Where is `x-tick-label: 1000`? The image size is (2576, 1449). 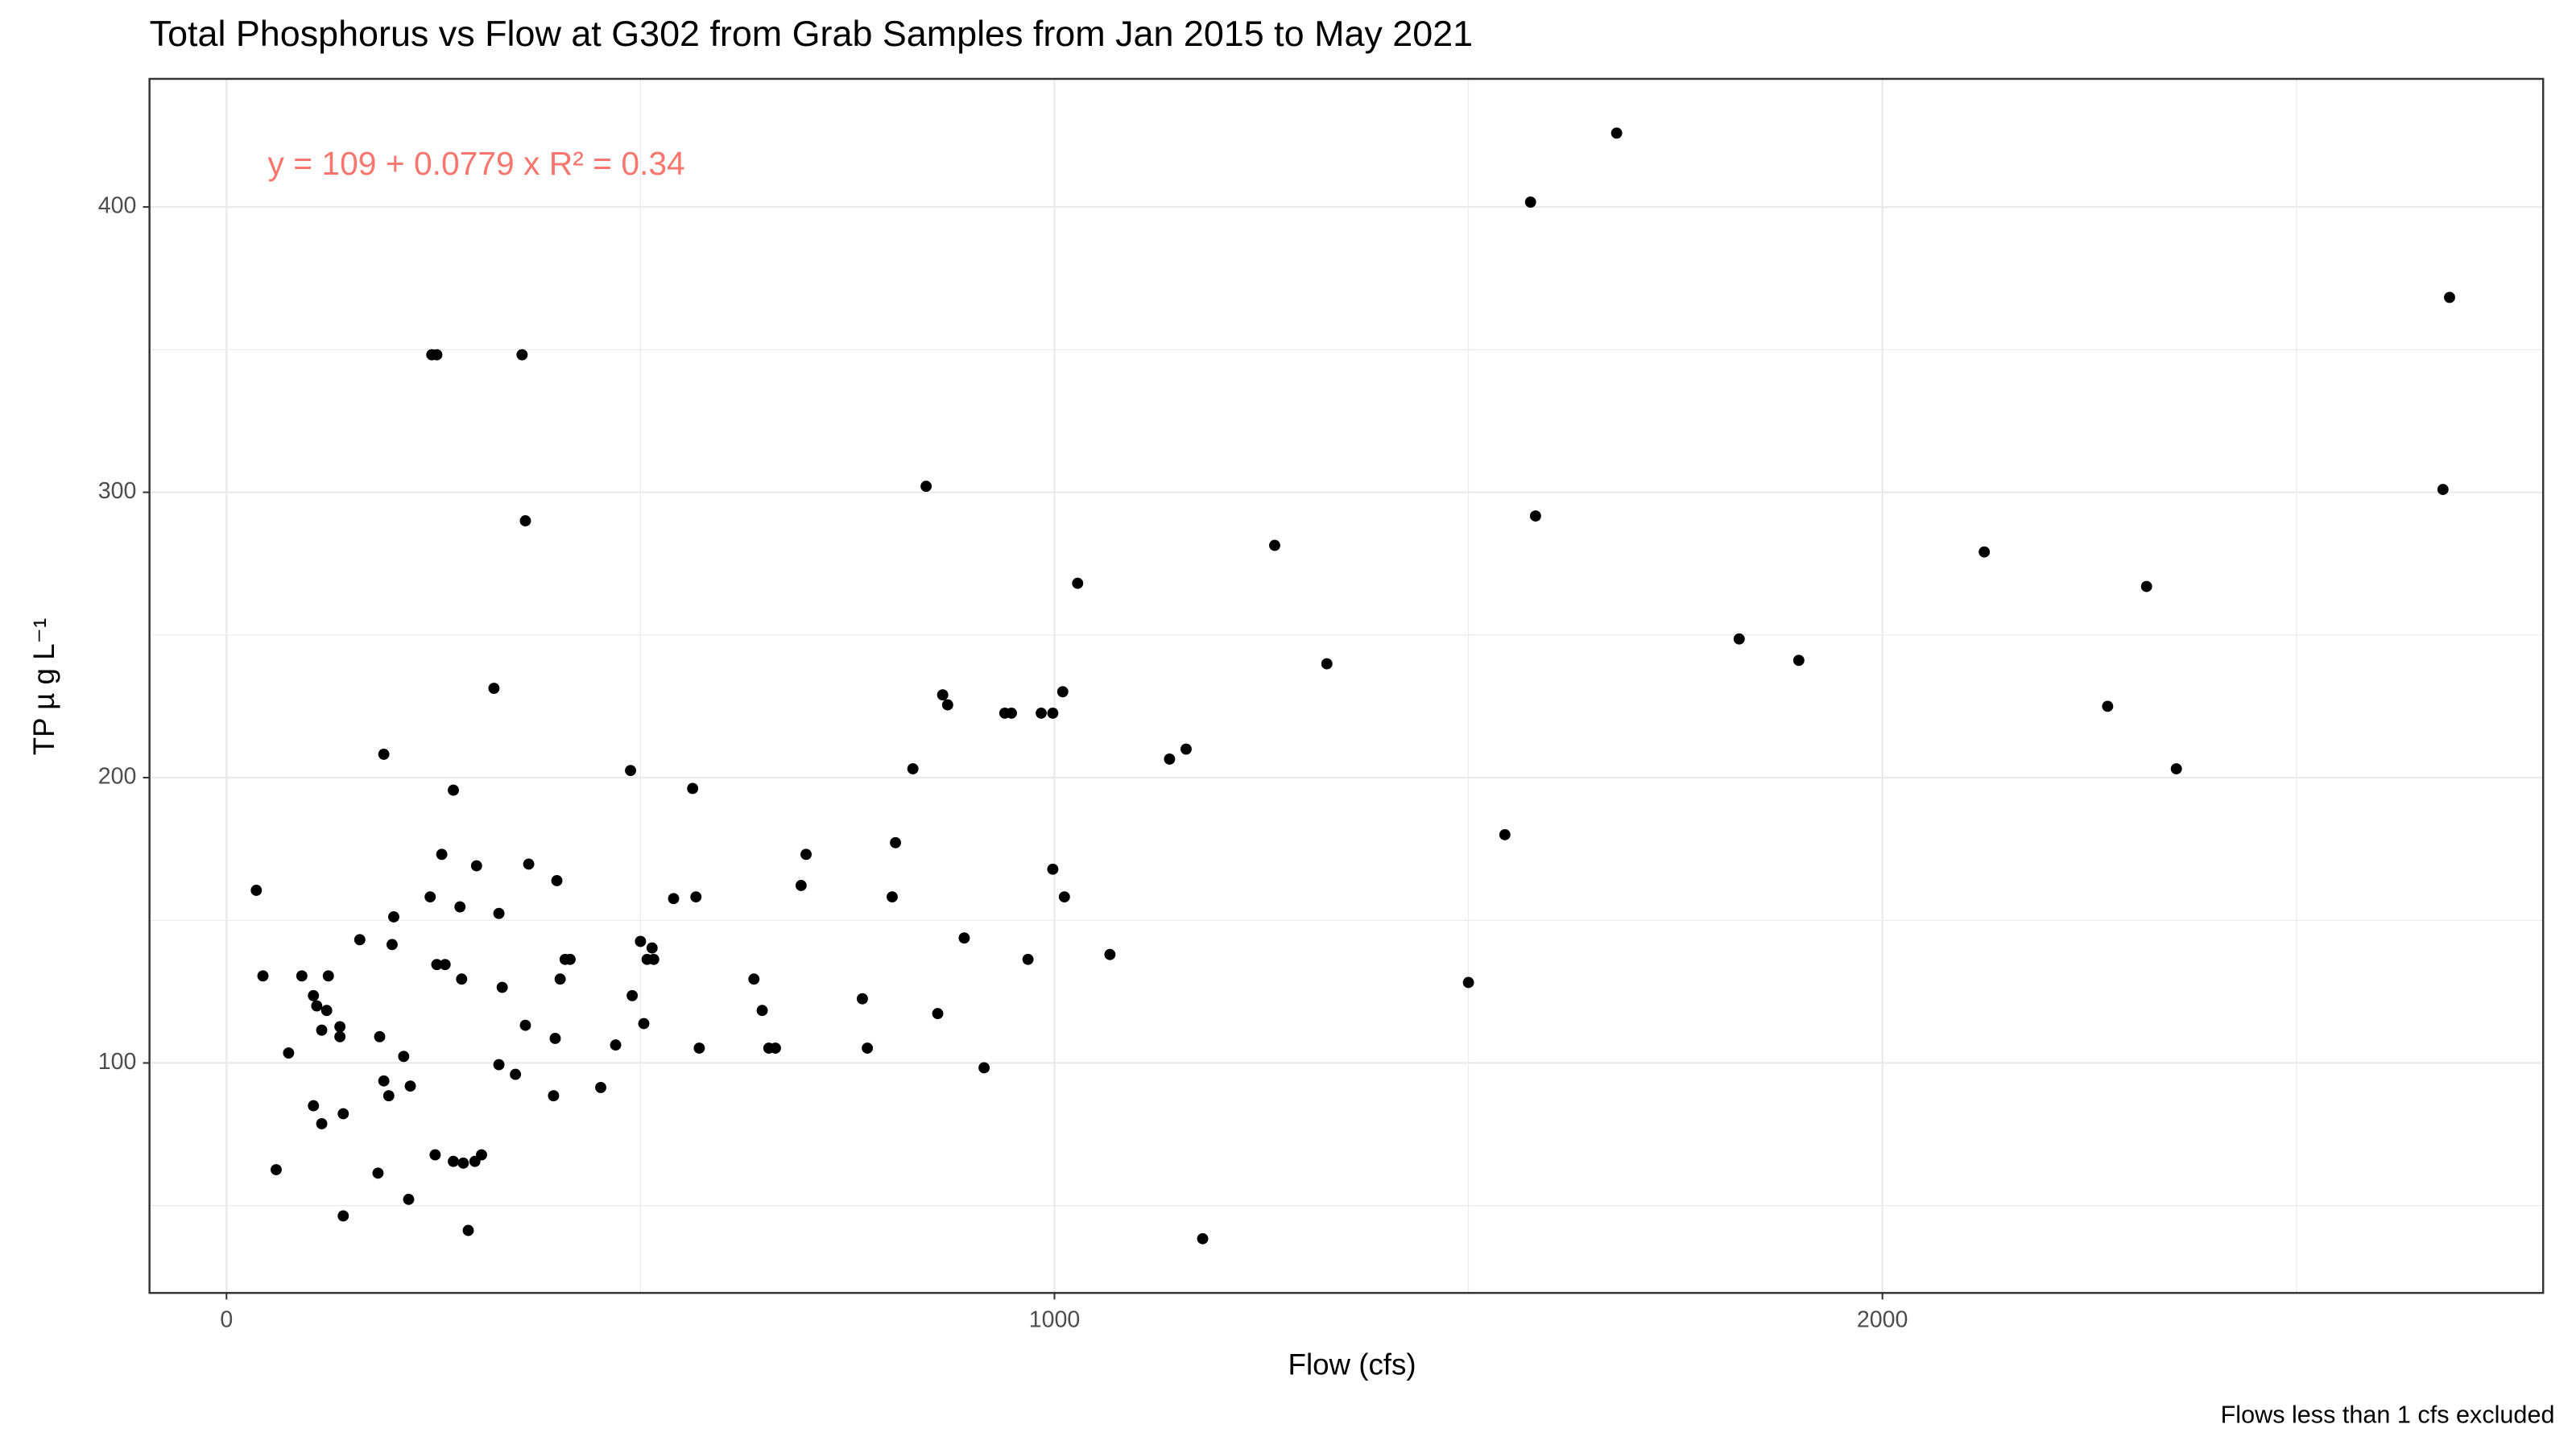 x-tick-label: 1000 is located at coordinates (1055, 1319).